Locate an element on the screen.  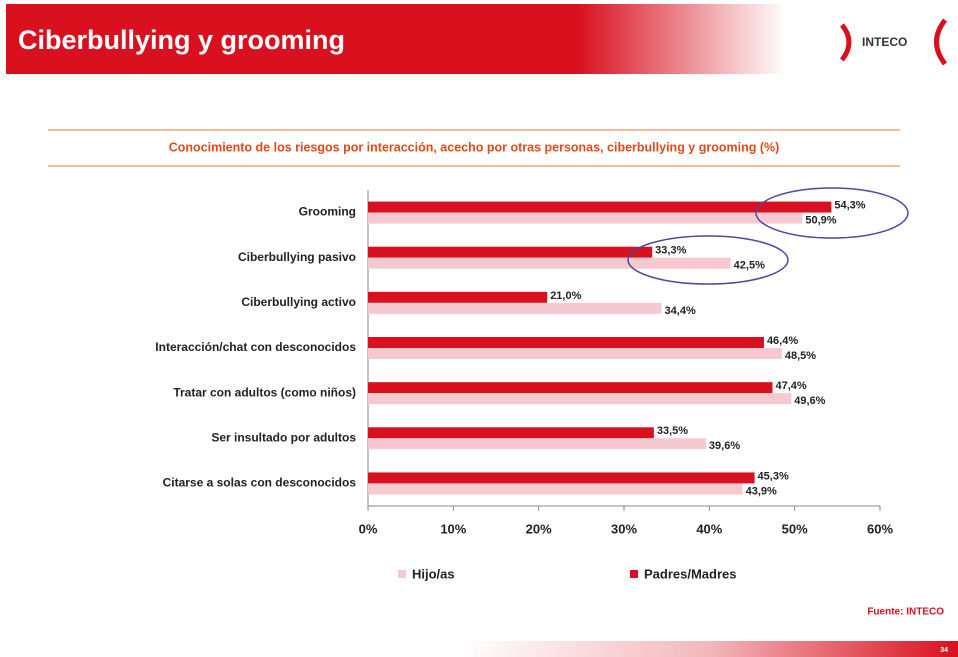
value-label: 43,9% is located at coordinates (761, 491).